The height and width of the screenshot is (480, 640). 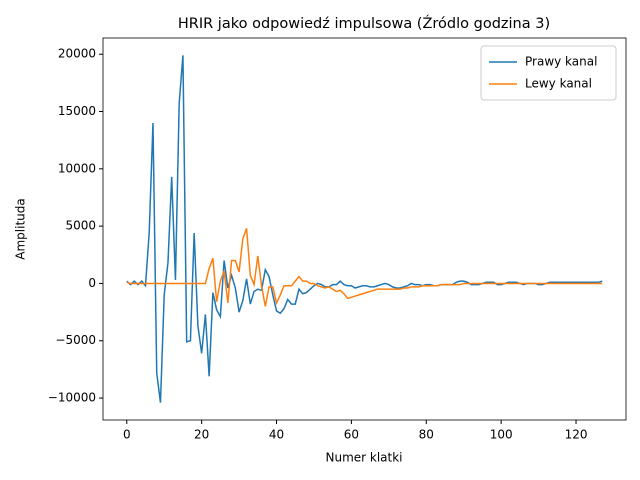 I want to click on y-tick-label: 5000, so click(x=80, y=226).